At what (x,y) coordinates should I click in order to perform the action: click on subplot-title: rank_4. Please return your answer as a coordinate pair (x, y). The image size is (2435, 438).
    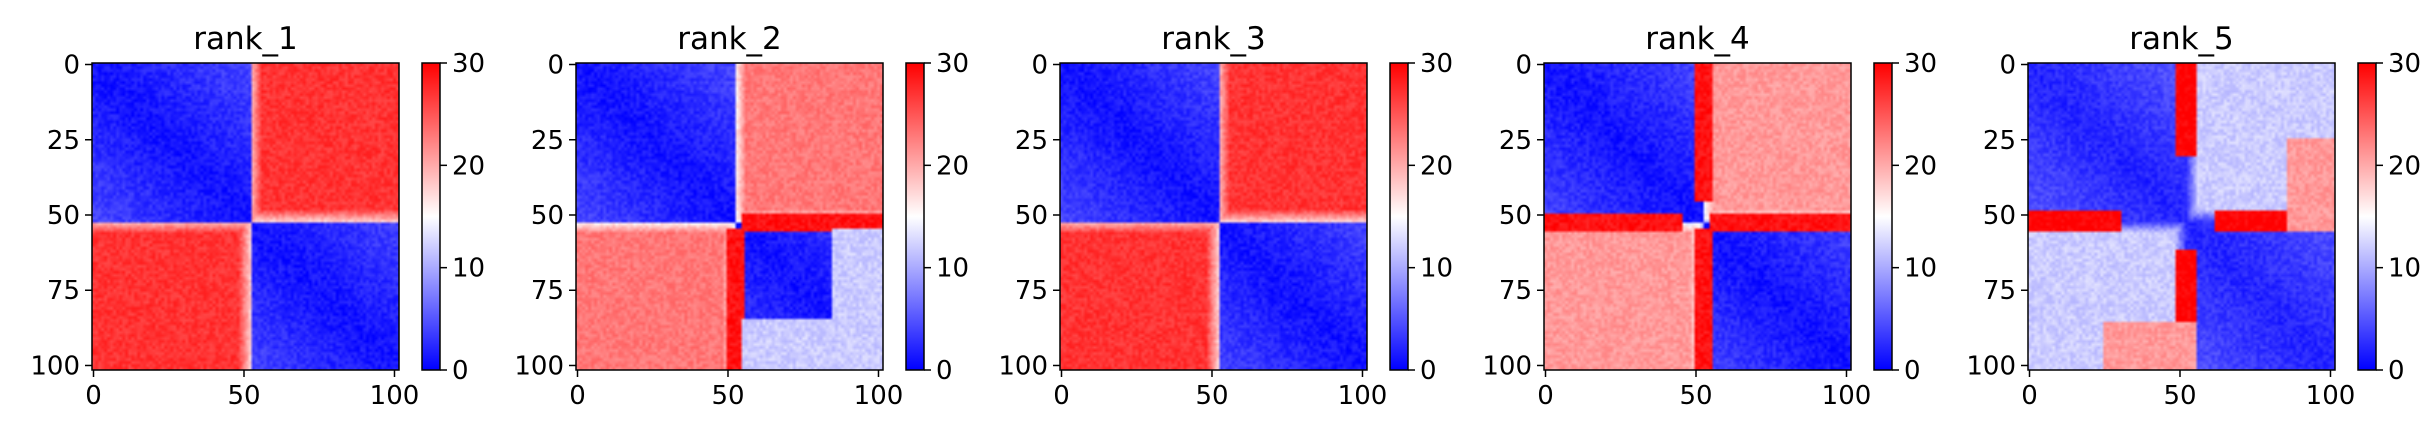
    Looking at the image, I should click on (1697, 39).